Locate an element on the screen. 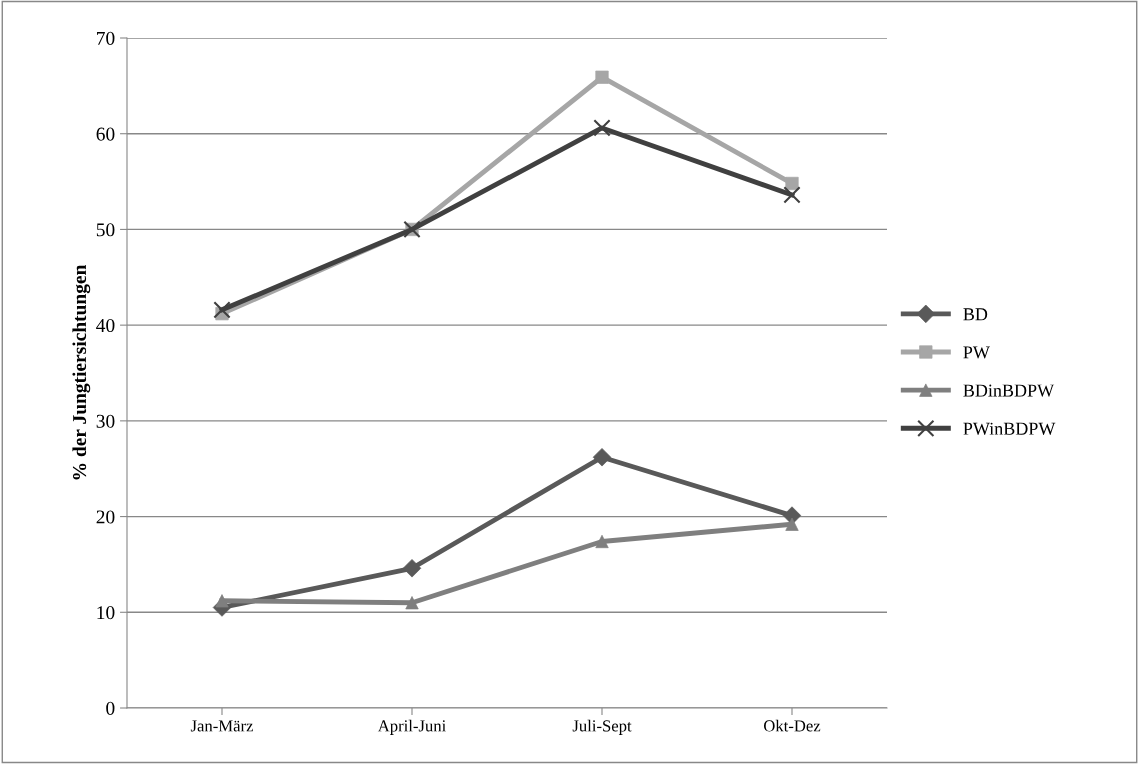 The image size is (1139, 764). x-tick-label: Okt-Dez is located at coordinates (792, 725).